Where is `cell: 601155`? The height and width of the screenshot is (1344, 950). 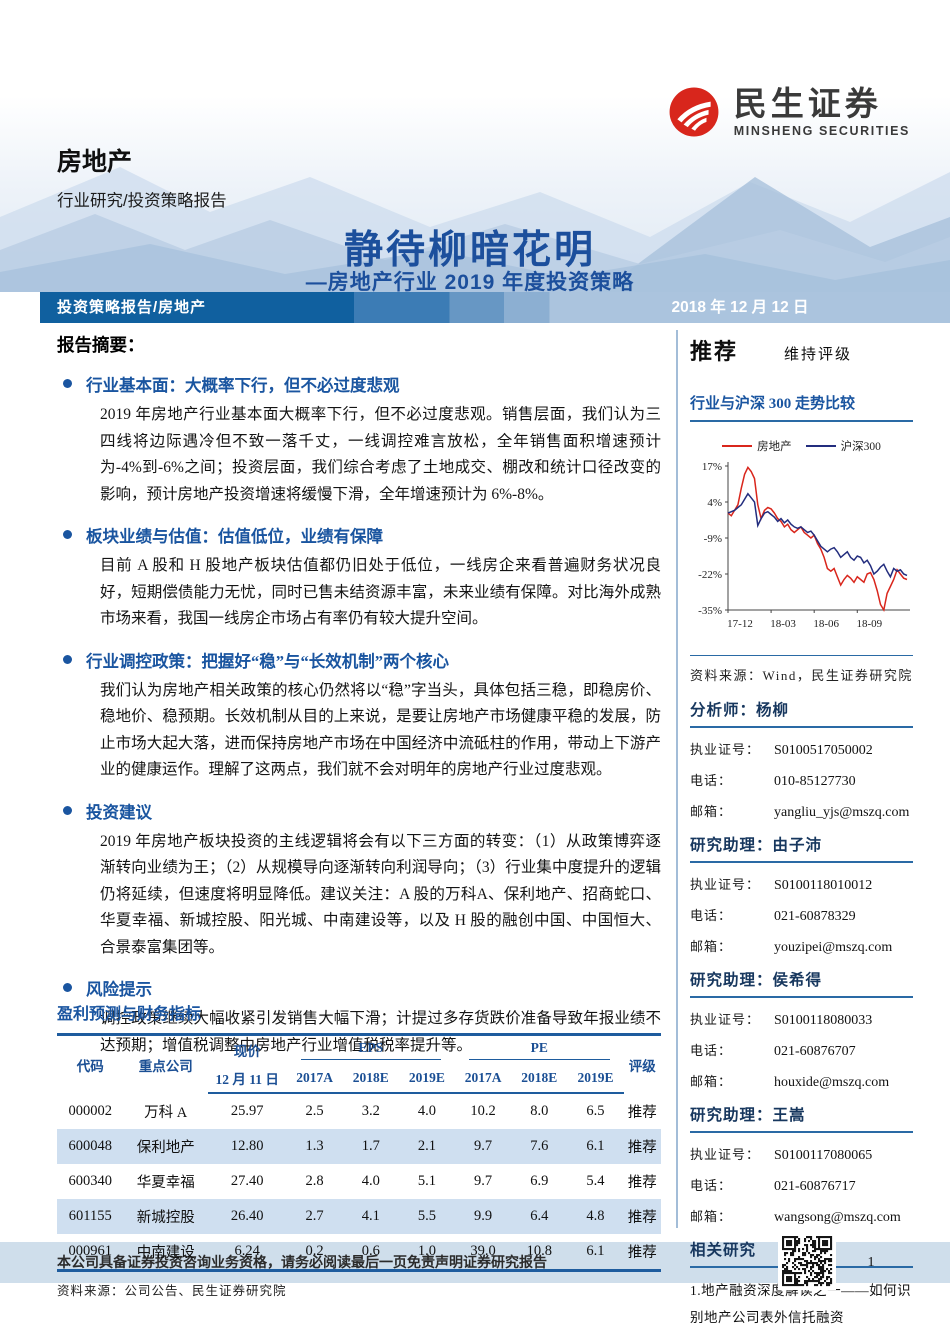
cell: 601155 is located at coordinates (90, 1216).